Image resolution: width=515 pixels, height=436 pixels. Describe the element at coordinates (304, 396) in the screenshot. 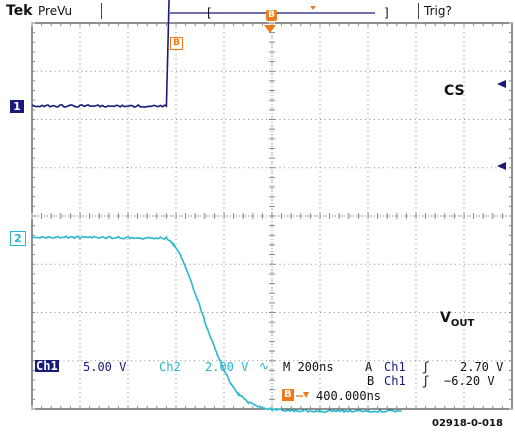

I see `delay-arrow-icon` at that location.